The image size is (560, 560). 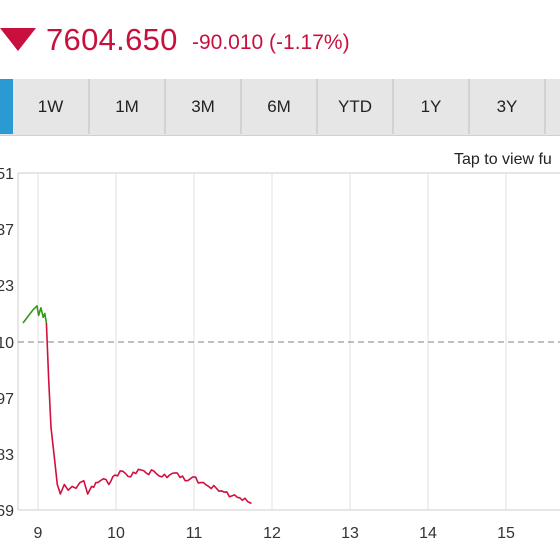 What do you see at coordinates (112, 39) in the screenshot?
I see `price-value: 7604.650` at bounding box center [112, 39].